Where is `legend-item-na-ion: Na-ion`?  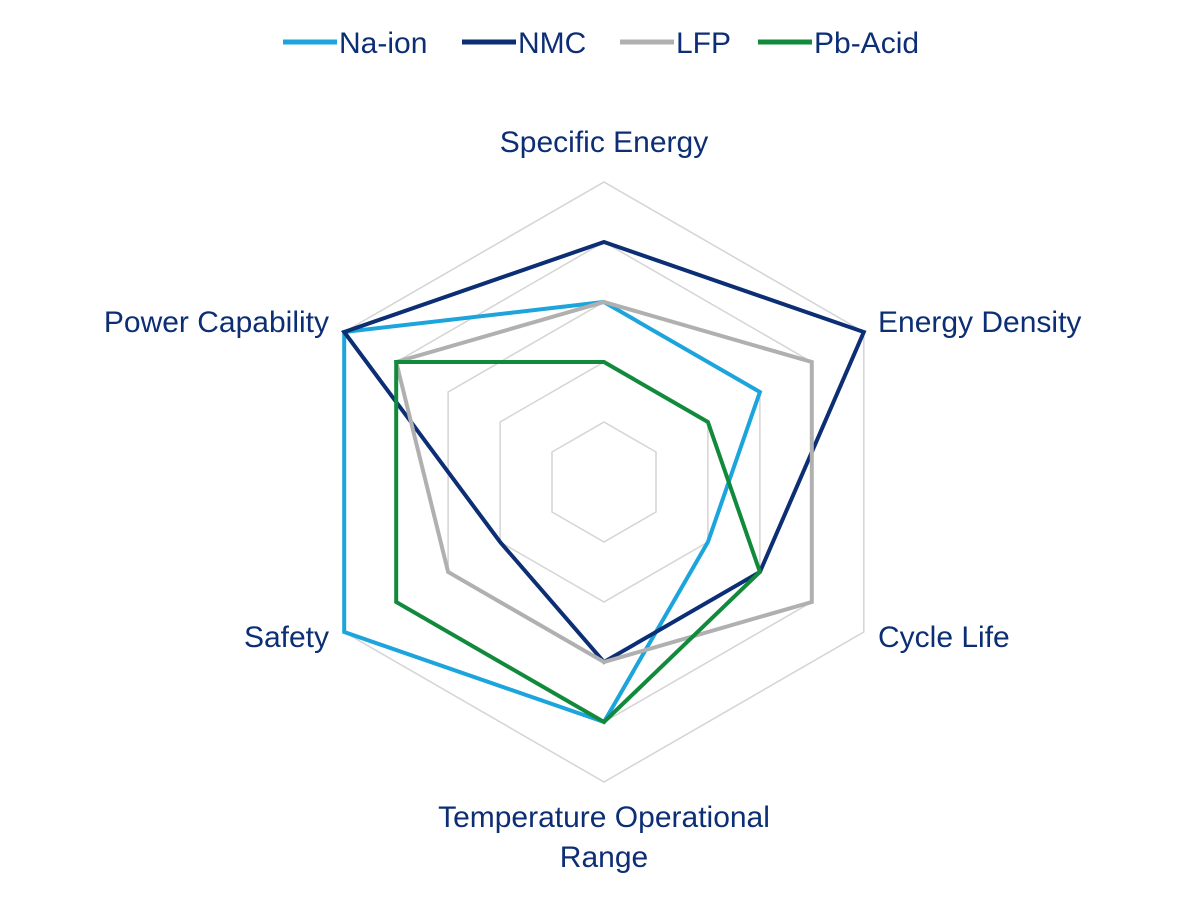
legend-item-na-ion: Na-ion is located at coordinates (355, 43).